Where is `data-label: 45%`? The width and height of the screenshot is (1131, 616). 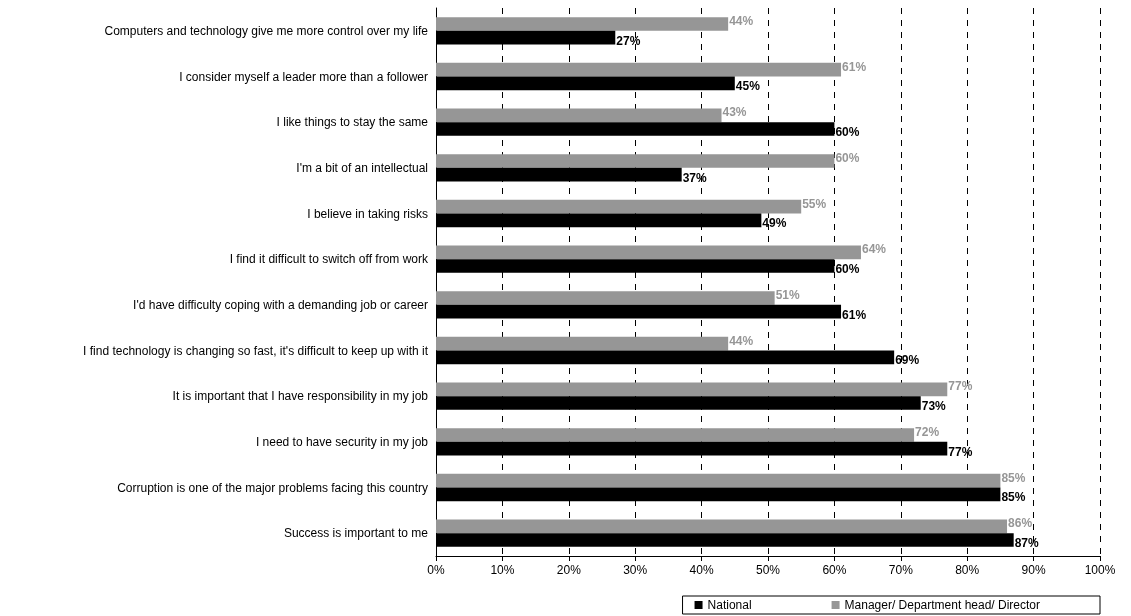 data-label: 45% is located at coordinates (748, 86).